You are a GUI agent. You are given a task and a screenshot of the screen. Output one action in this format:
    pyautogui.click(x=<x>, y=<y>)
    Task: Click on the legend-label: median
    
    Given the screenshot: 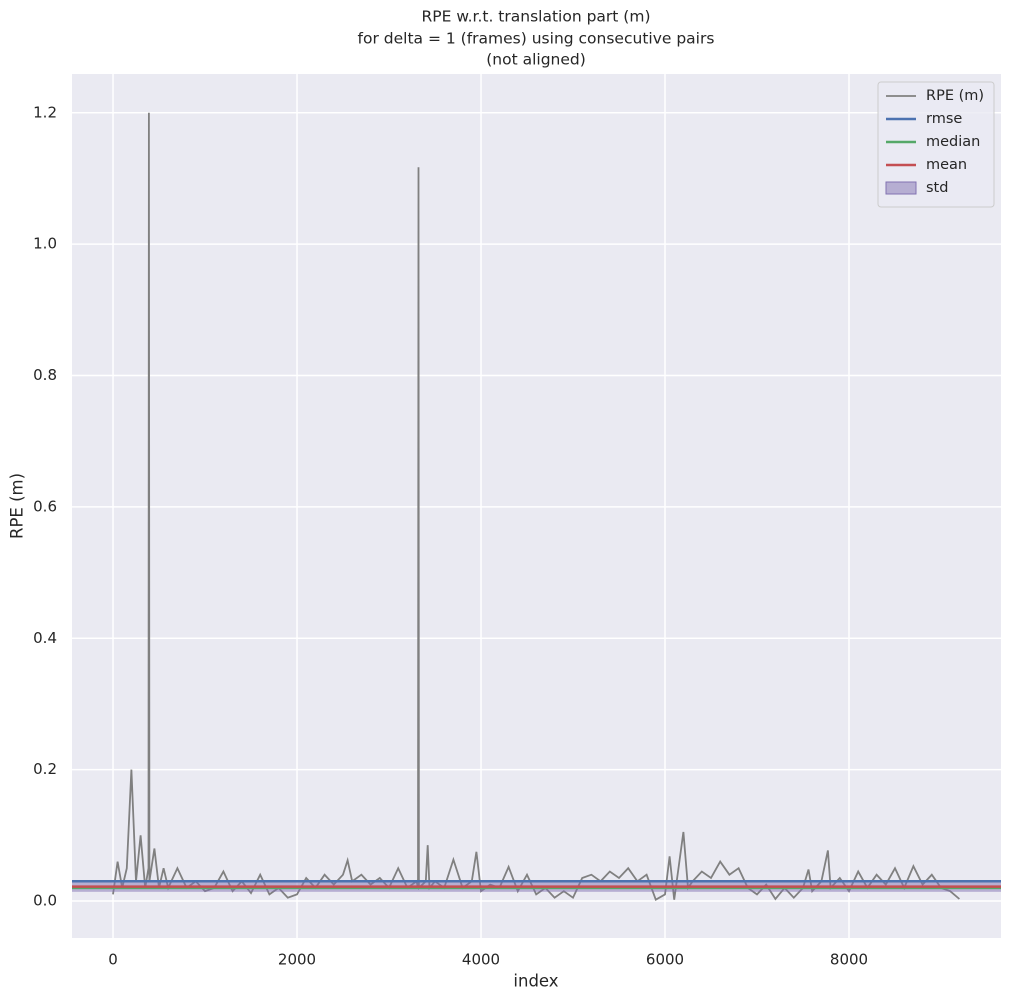 What is the action you would take?
    pyautogui.click(x=953, y=142)
    